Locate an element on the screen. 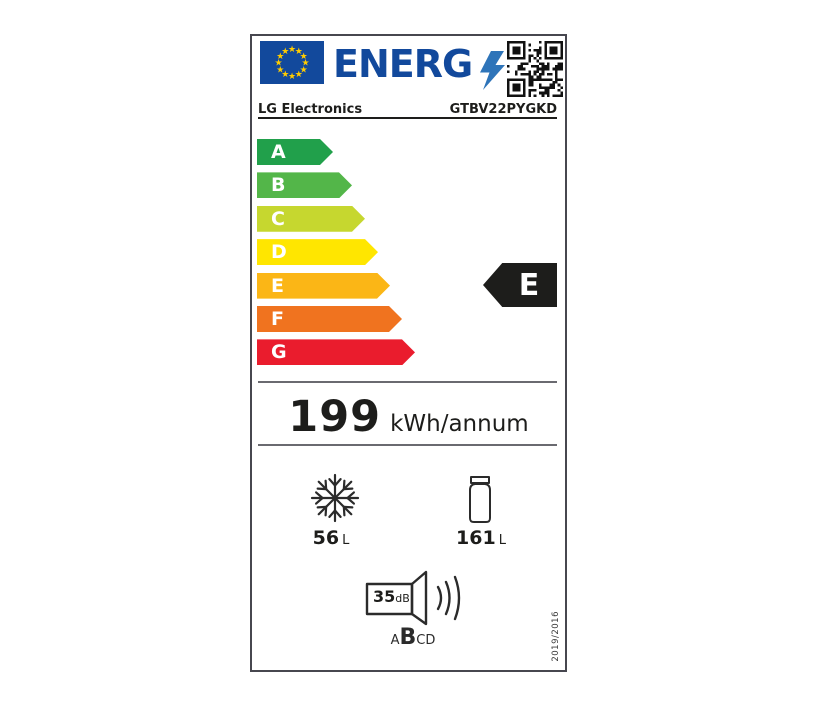 The image size is (818, 707). freezer-volume: 56 L is located at coordinates (331, 538).